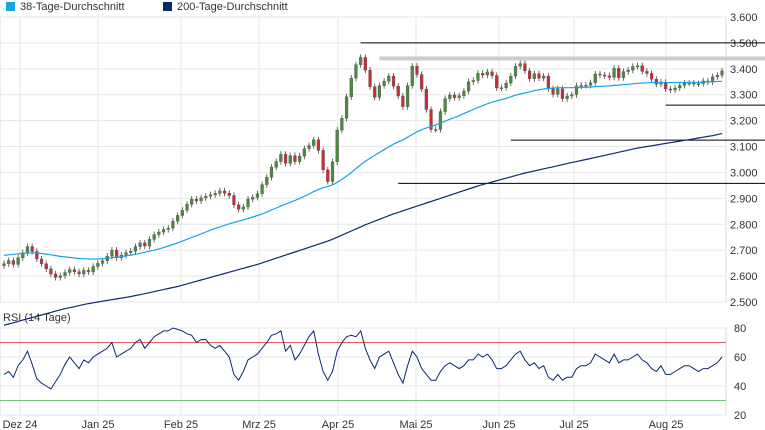 The image size is (765, 430). What do you see at coordinates (259, 424) in the screenshot?
I see `x-tick-label: Mrz 25` at bounding box center [259, 424].